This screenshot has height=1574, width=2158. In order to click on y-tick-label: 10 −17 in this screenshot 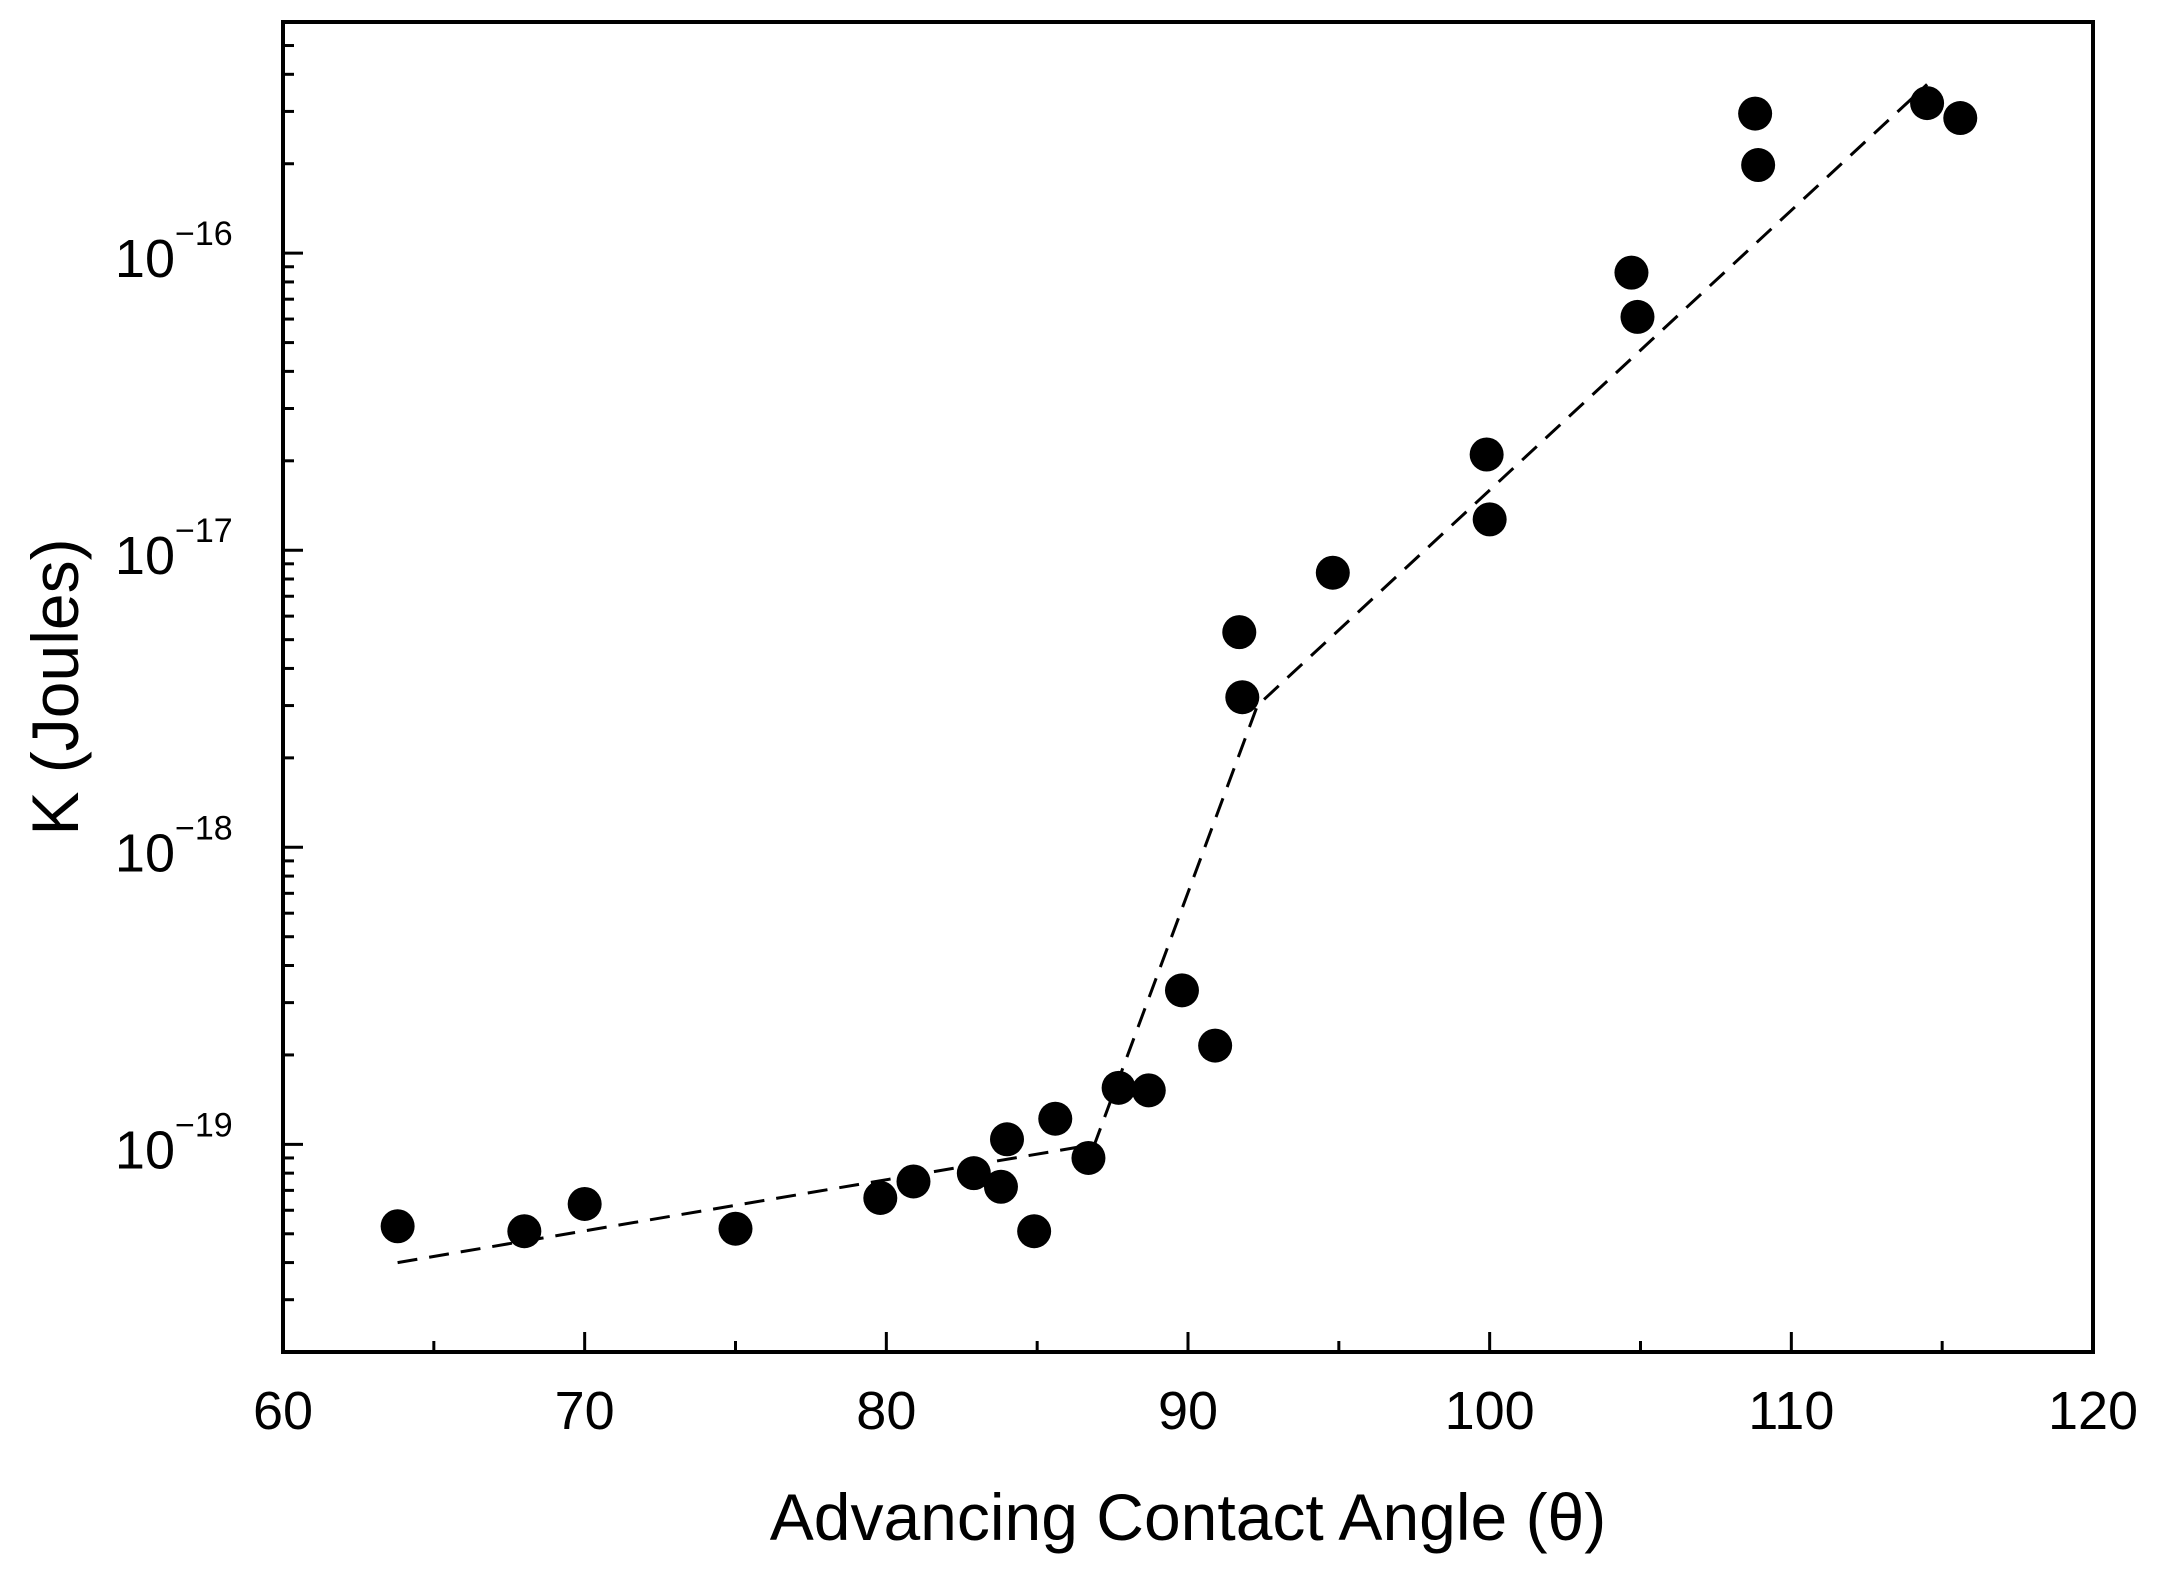, I will do `click(174, 549)`.